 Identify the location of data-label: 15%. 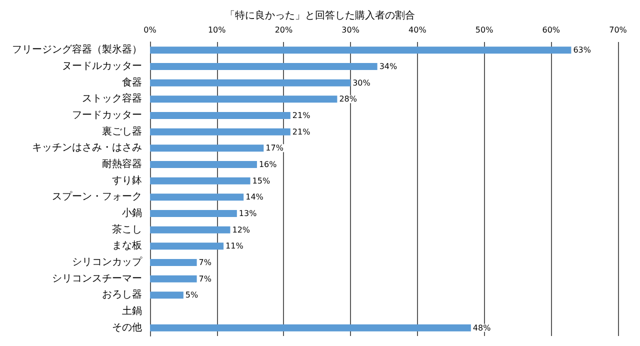
(261, 181).